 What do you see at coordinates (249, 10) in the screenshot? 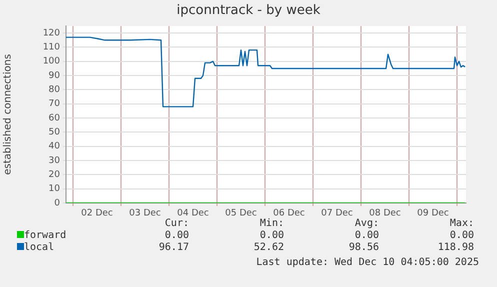
I see `chart-title: ipconntrack - by week` at bounding box center [249, 10].